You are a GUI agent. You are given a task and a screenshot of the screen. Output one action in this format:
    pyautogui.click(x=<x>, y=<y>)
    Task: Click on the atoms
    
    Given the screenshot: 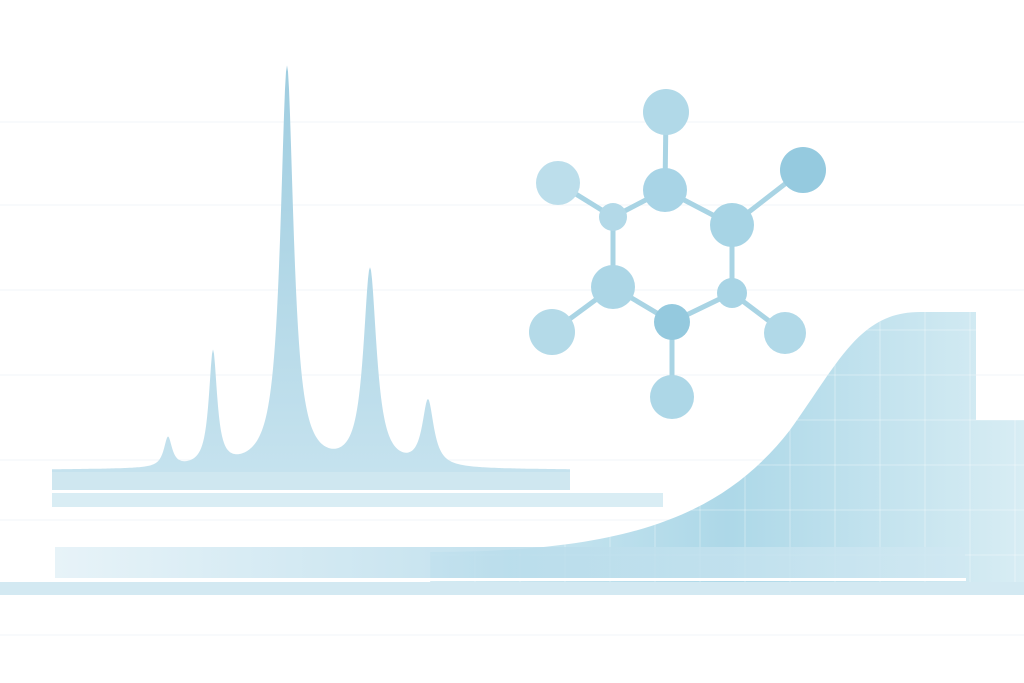 What is the action you would take?
    pyautogui.click(x=677, y=254)
    